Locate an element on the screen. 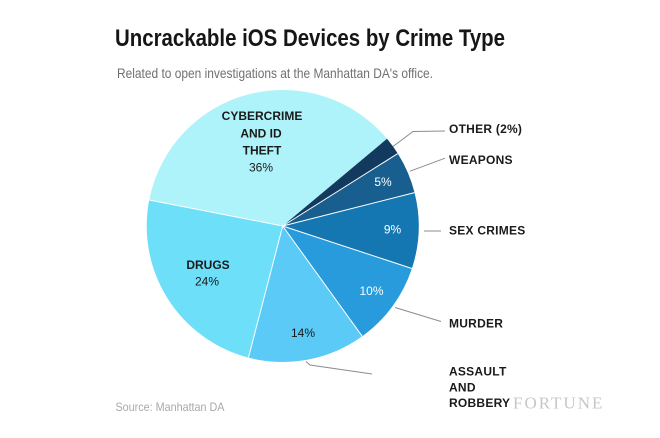 This screenshot has width=660, height=438. svg-text: 9% is located at coordinates (393, 229).